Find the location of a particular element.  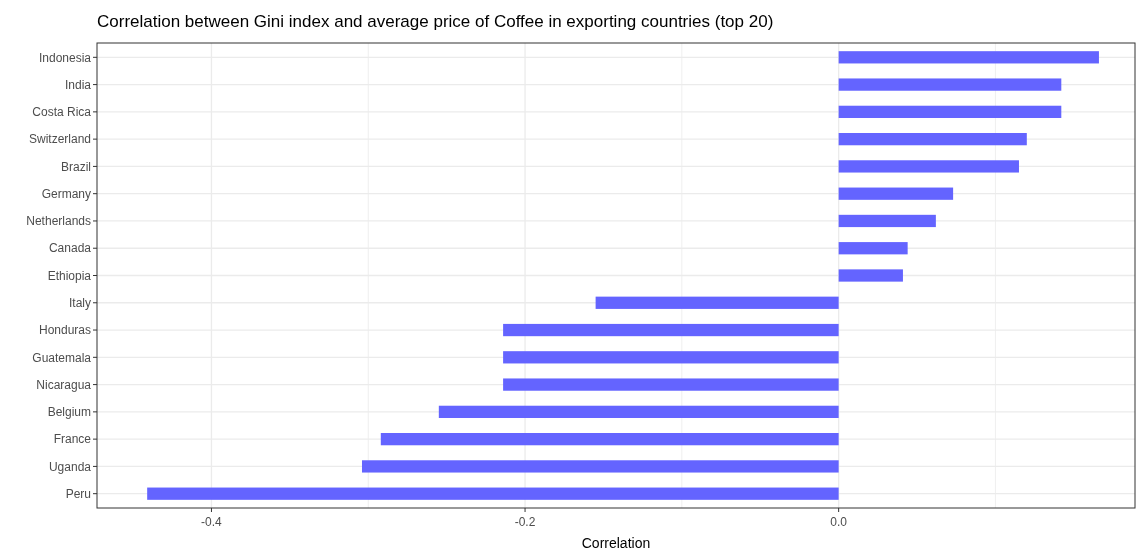

y-tick-label: Belgium is located at coordinates (69, 412).